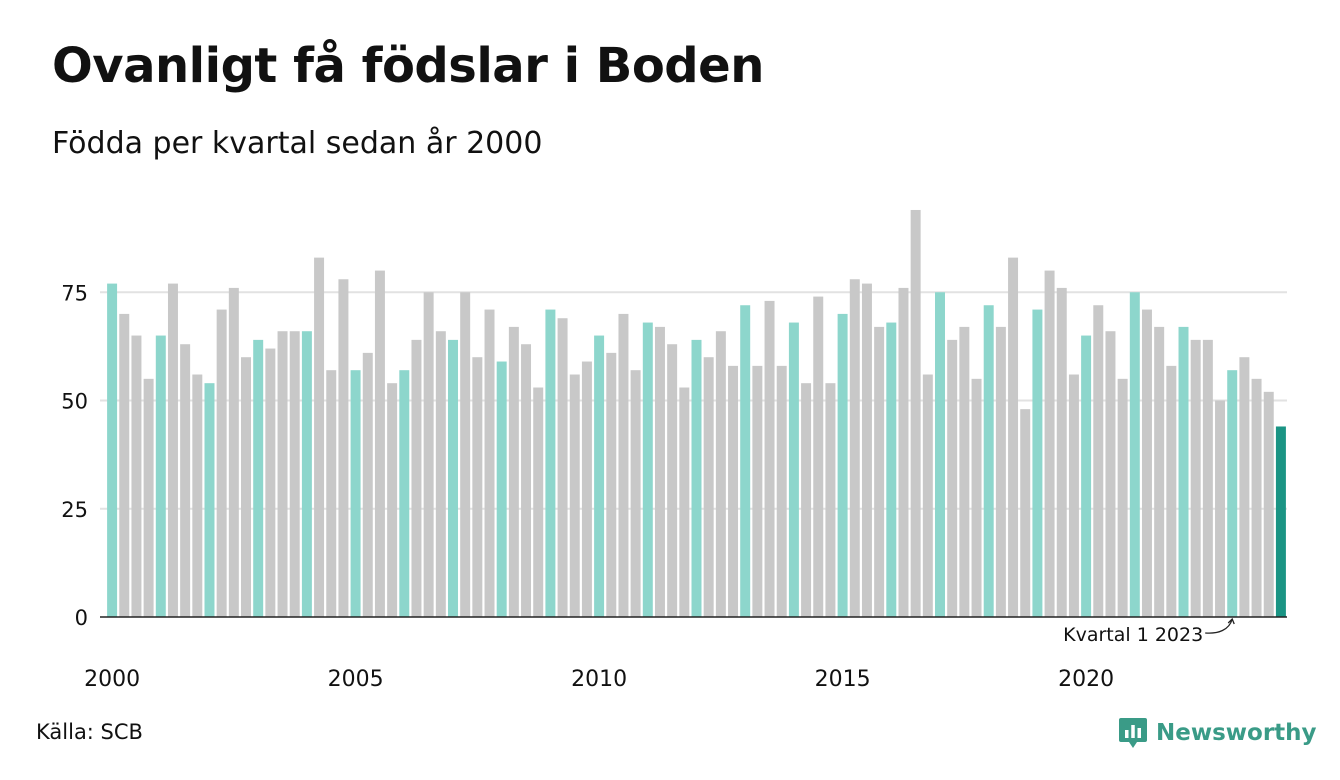 The height and width of the screenshot is (780, 1340). I want to click on y-tick-label: 75, so click(74, 293).